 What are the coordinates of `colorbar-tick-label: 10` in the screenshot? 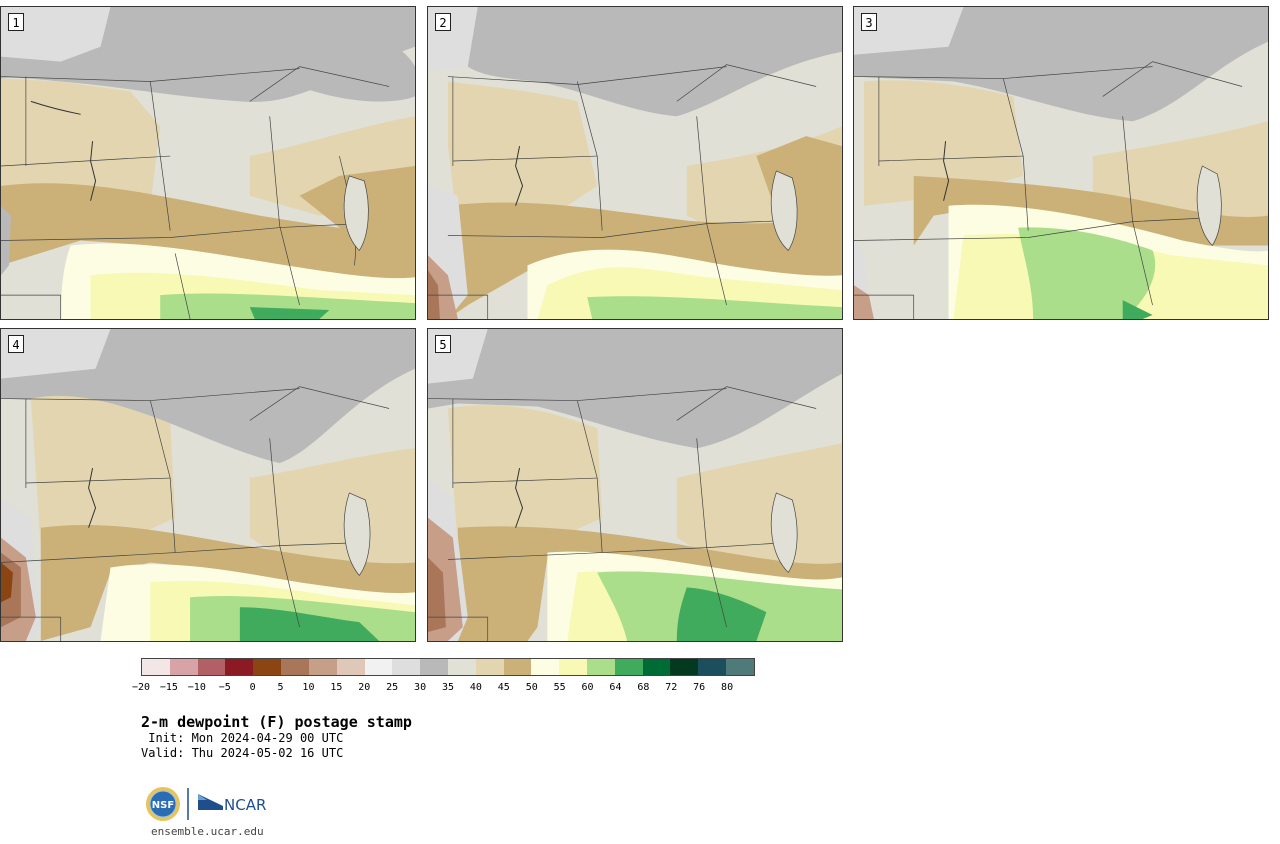 It's located at (308, 687).